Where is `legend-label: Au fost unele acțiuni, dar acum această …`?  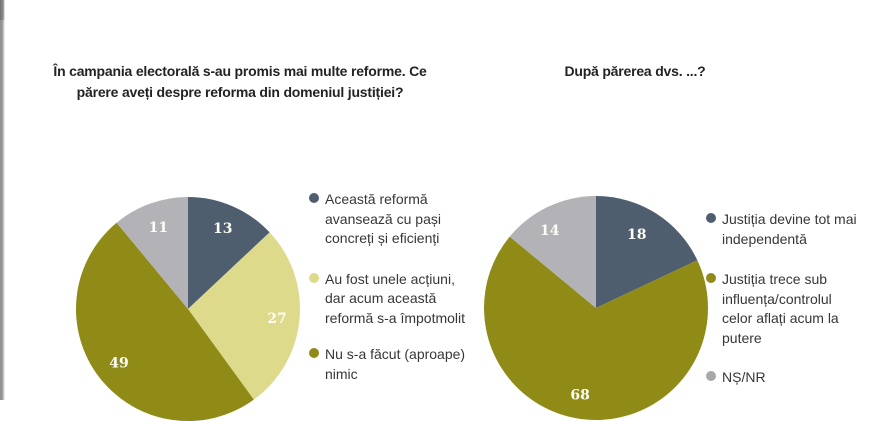 legend-label: Au fost unele acțiuni, dar acum această … is located at coordinates (395, 298).